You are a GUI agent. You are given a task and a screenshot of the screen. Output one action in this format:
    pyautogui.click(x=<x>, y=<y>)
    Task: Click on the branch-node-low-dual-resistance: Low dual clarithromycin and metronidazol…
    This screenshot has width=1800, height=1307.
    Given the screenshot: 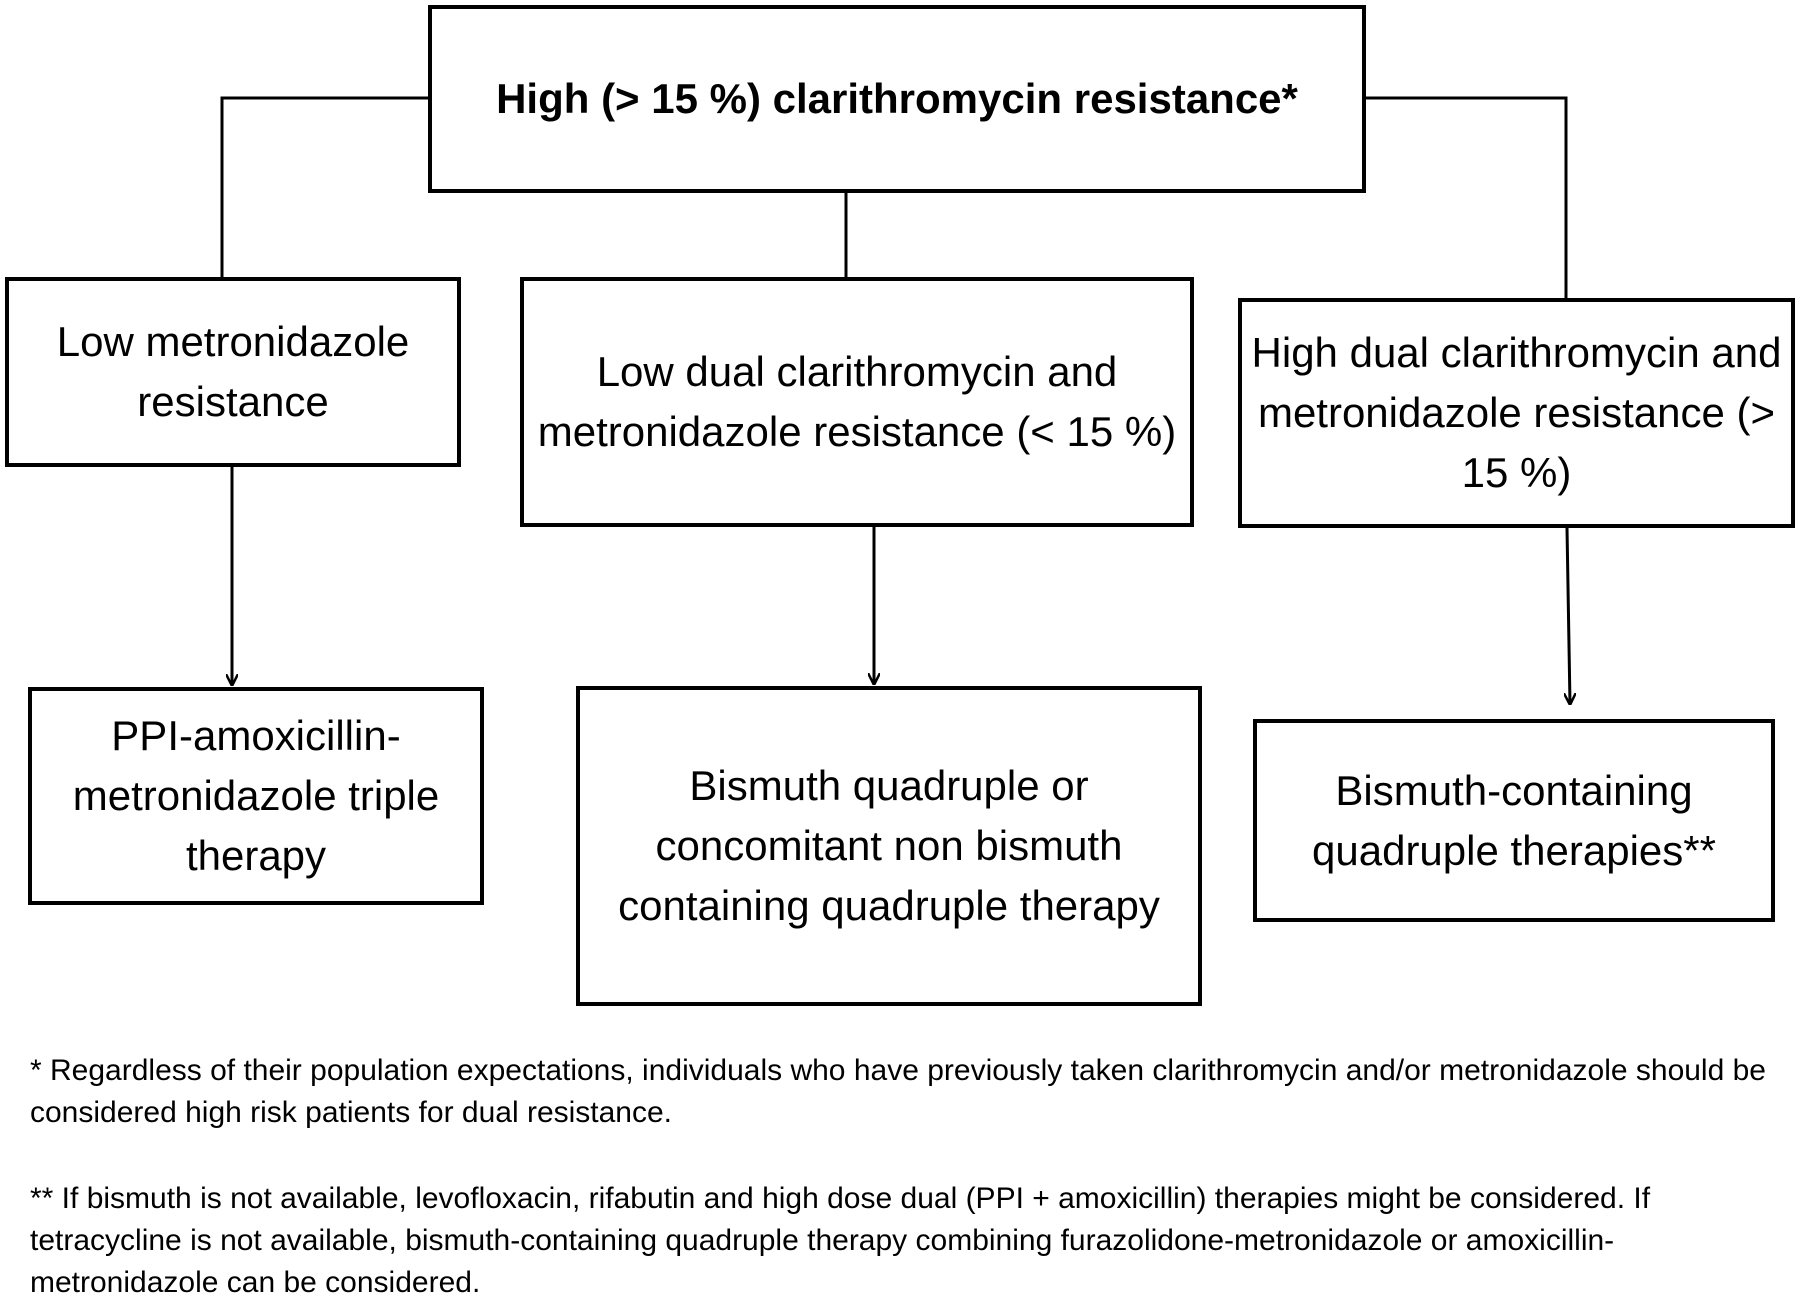 What is the action you would take?
    pyautogui.click(x=857, y=402)
    